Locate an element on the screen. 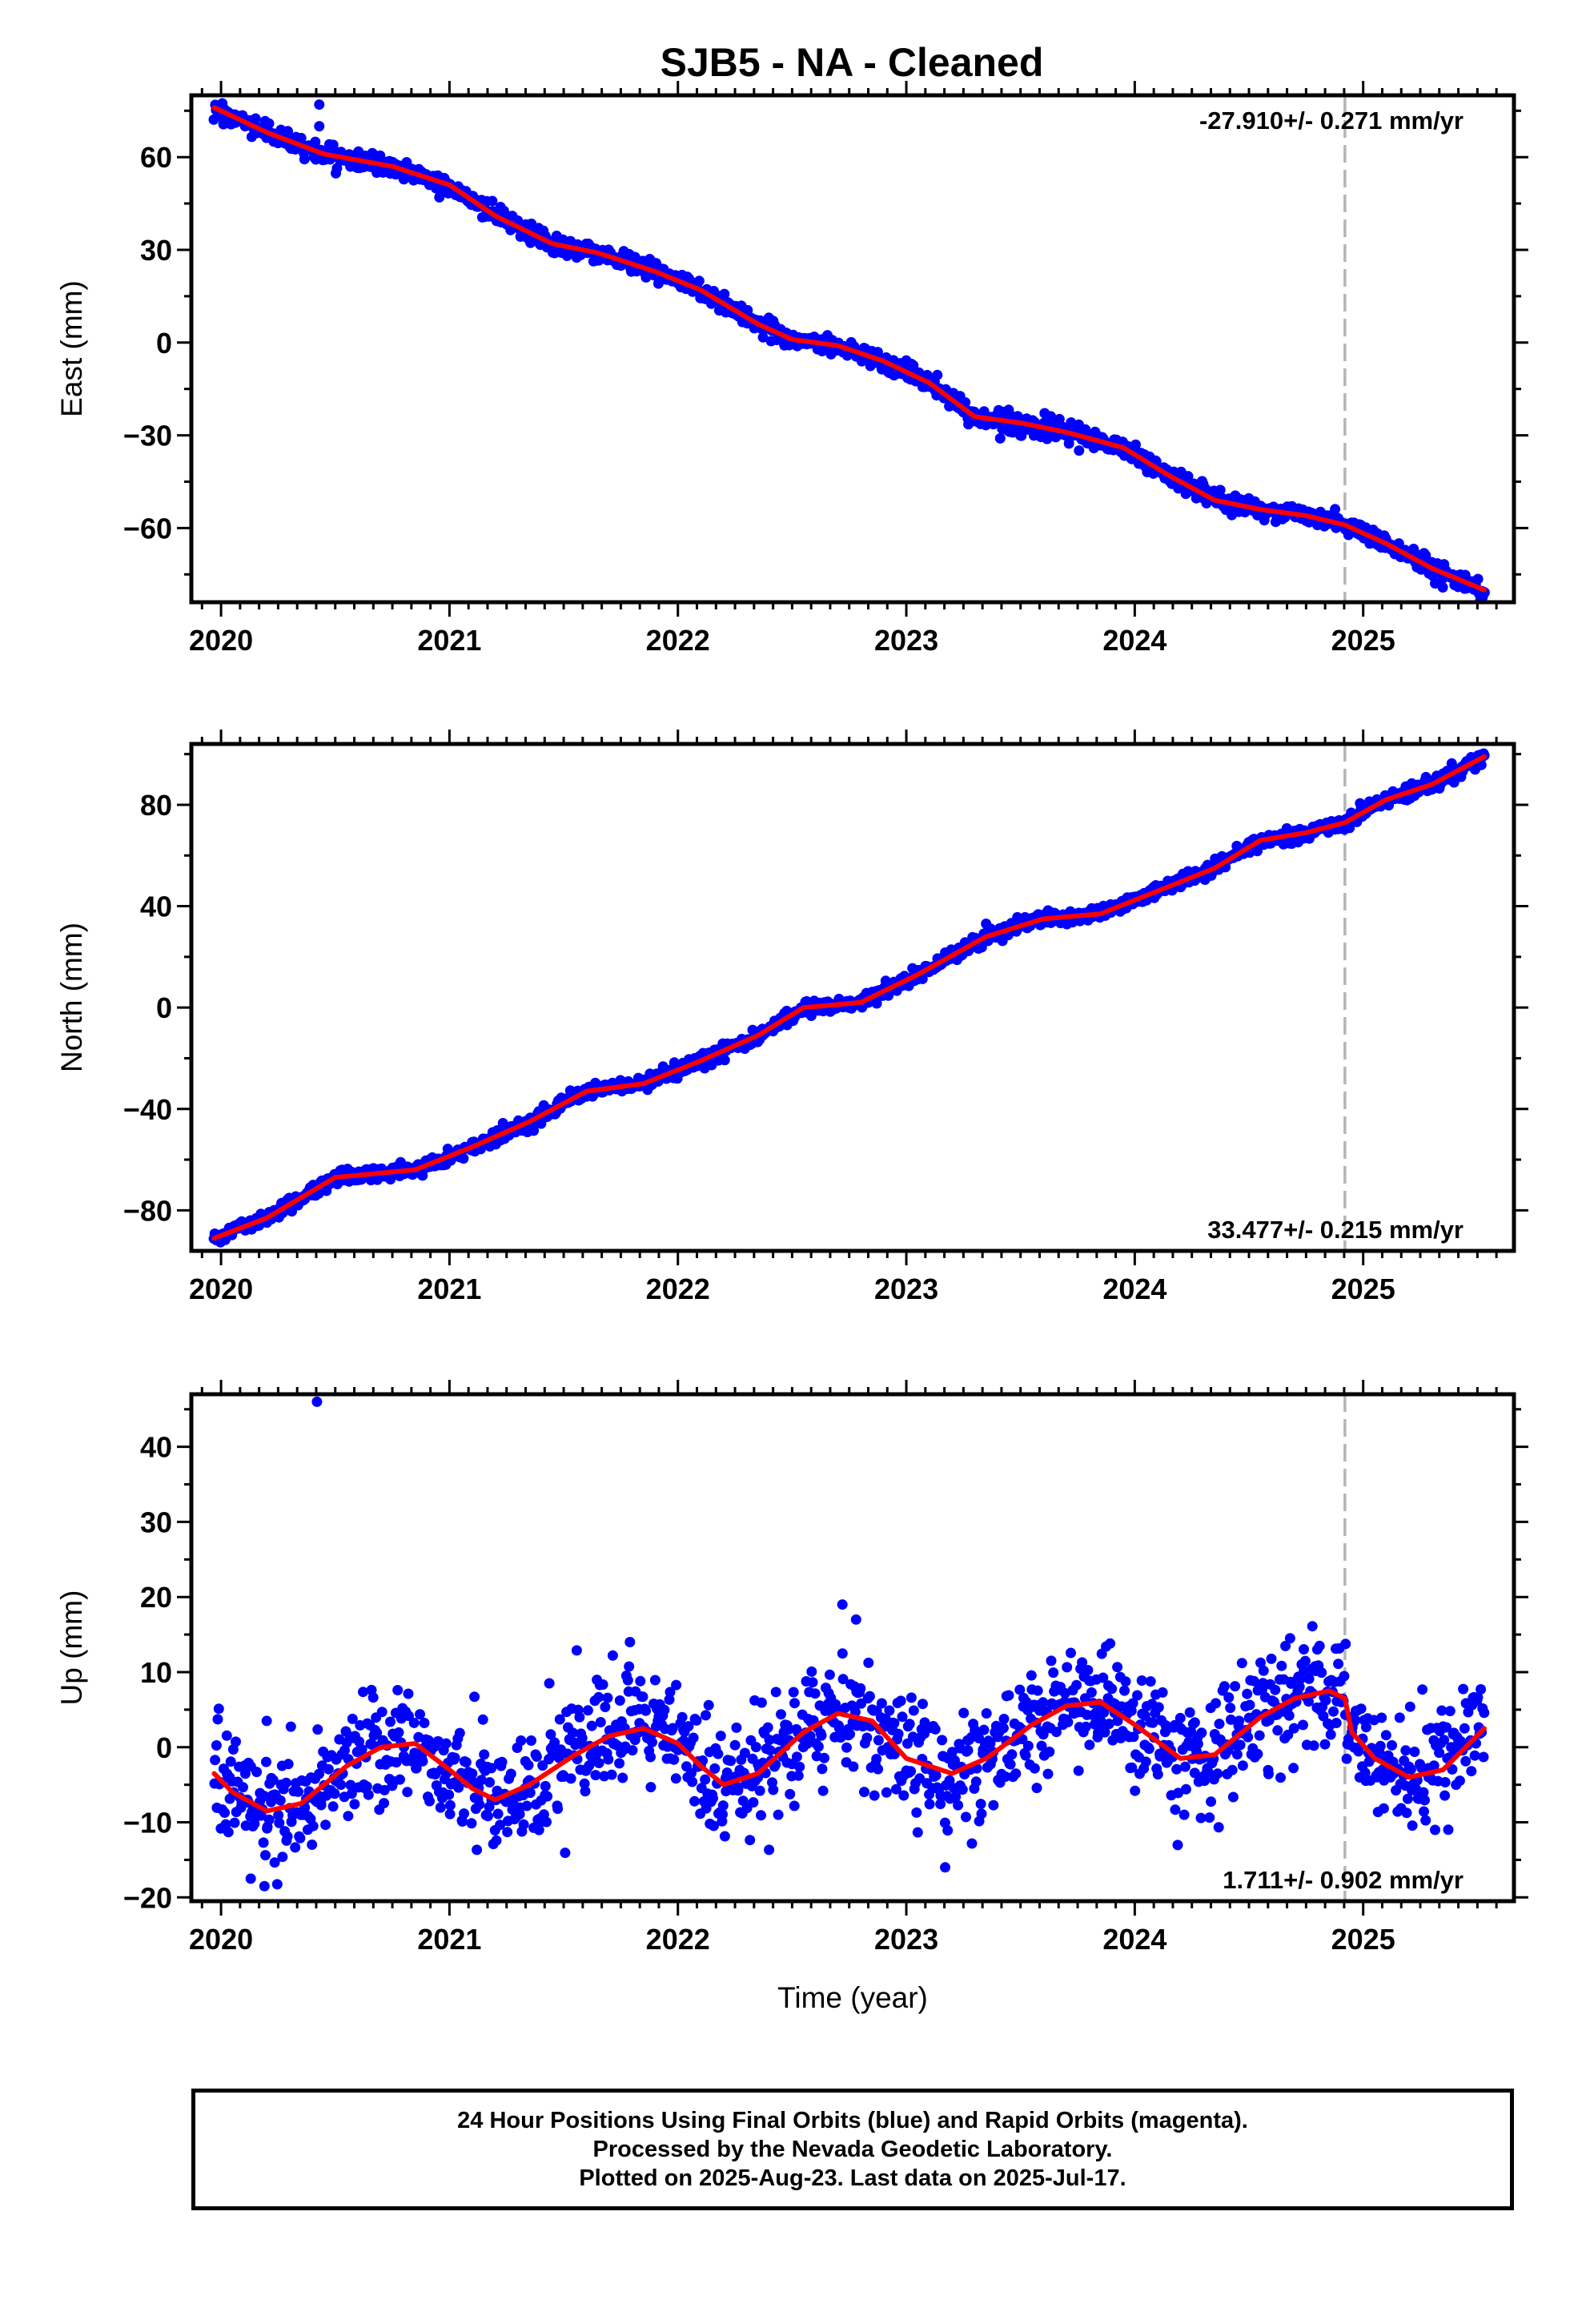 The width and height of the screenshot is (1582, 2324). outlier-point is located at coordinates (630, 1642).